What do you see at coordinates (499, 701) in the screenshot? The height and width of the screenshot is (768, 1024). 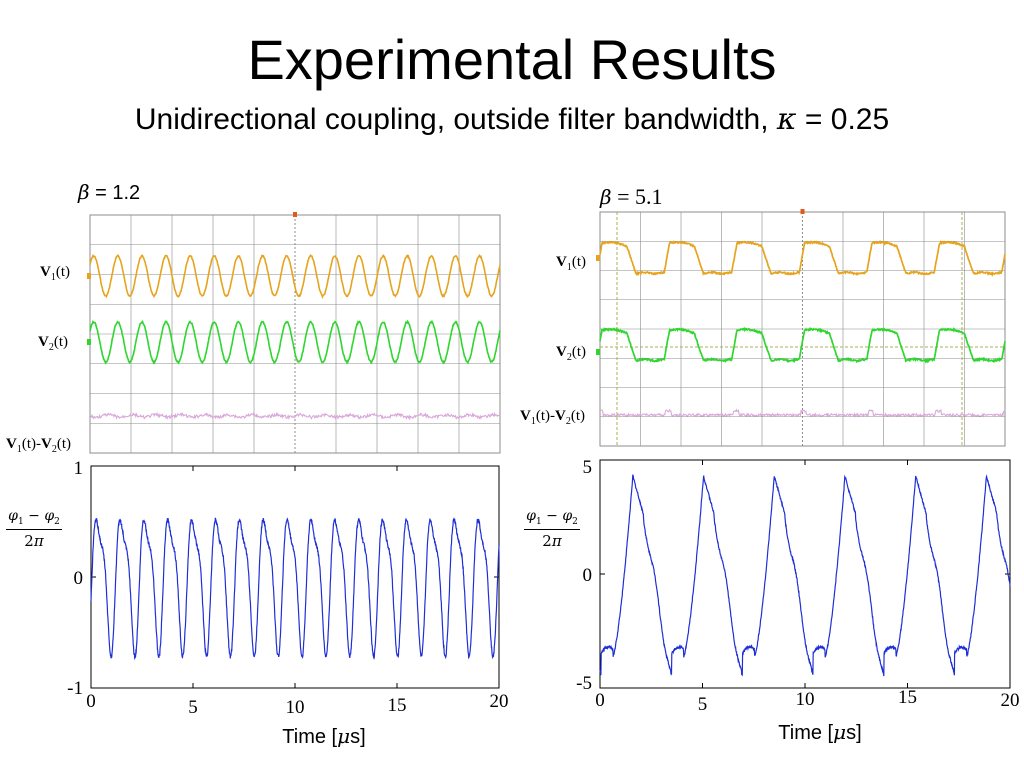 I see `left-phase-xtick-label: 20` at bounding box center [499, 701].